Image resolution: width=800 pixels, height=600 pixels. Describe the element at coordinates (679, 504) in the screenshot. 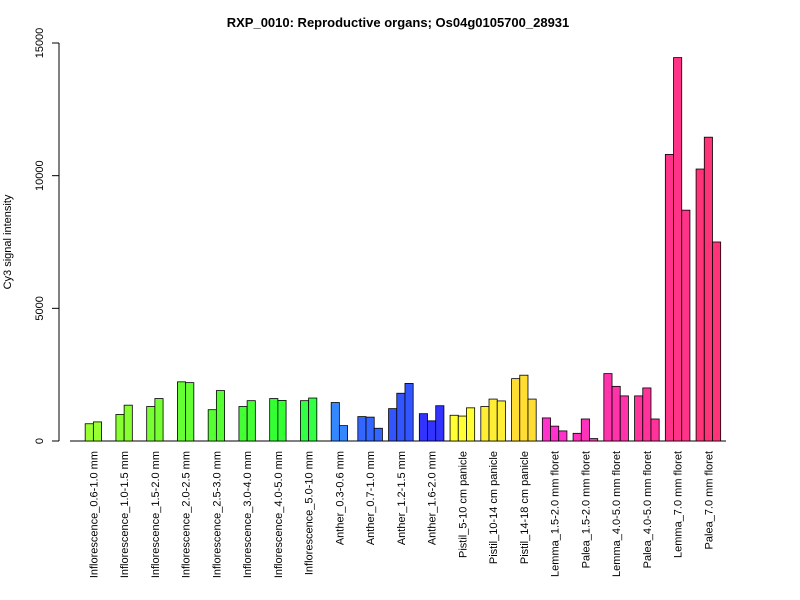

I see `category-label: Lemma_7.0 mm floret` at that location.